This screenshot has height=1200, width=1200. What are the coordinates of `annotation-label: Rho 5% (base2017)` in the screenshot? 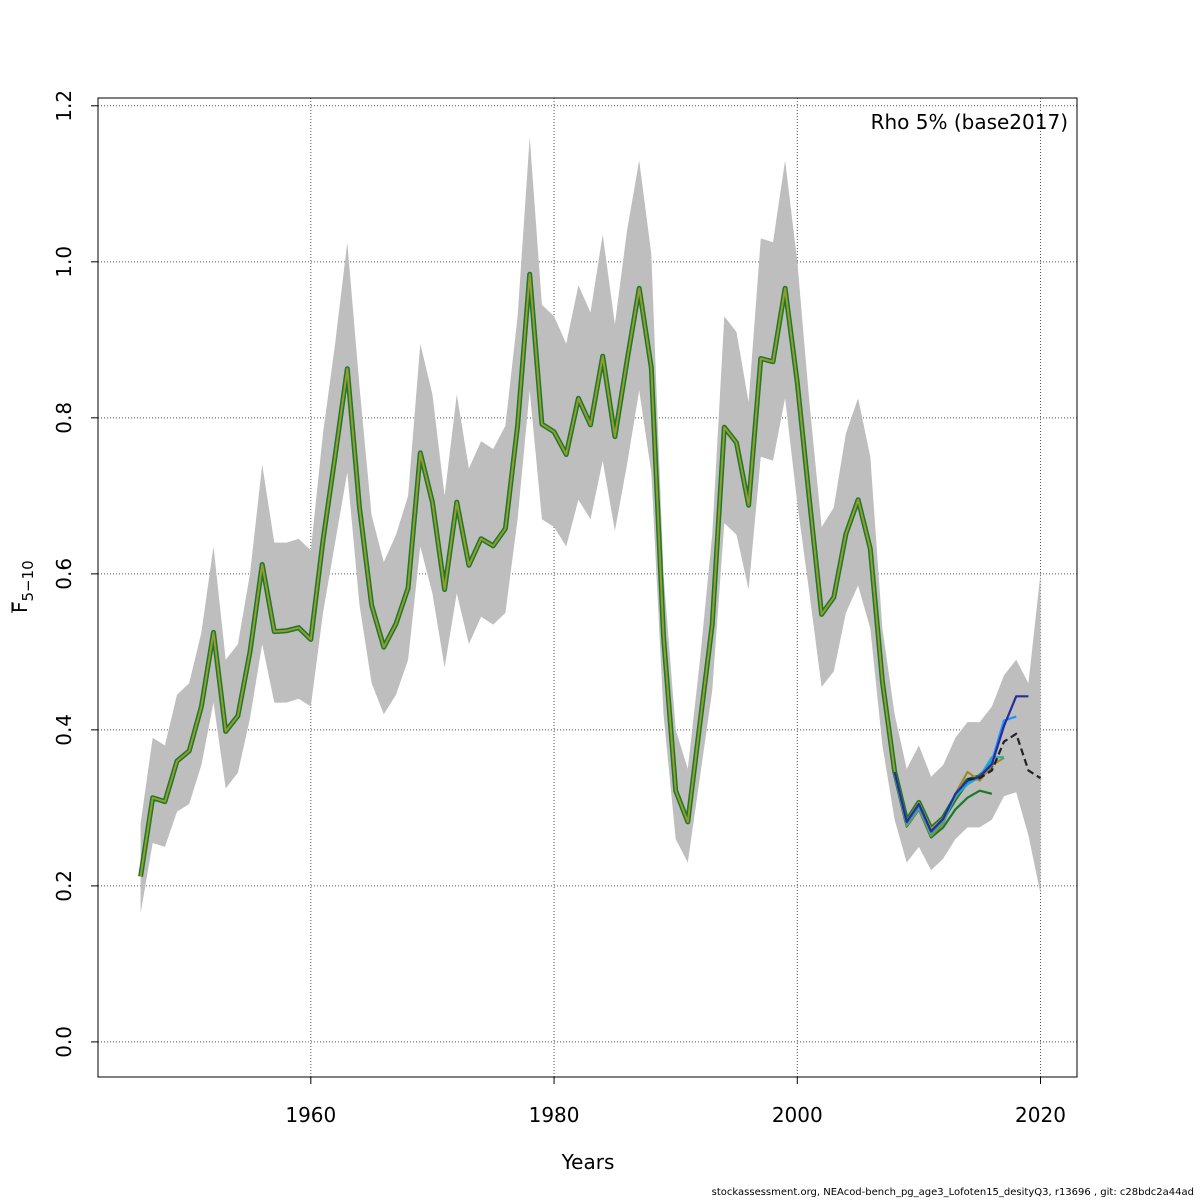 It's located at (969, 122).